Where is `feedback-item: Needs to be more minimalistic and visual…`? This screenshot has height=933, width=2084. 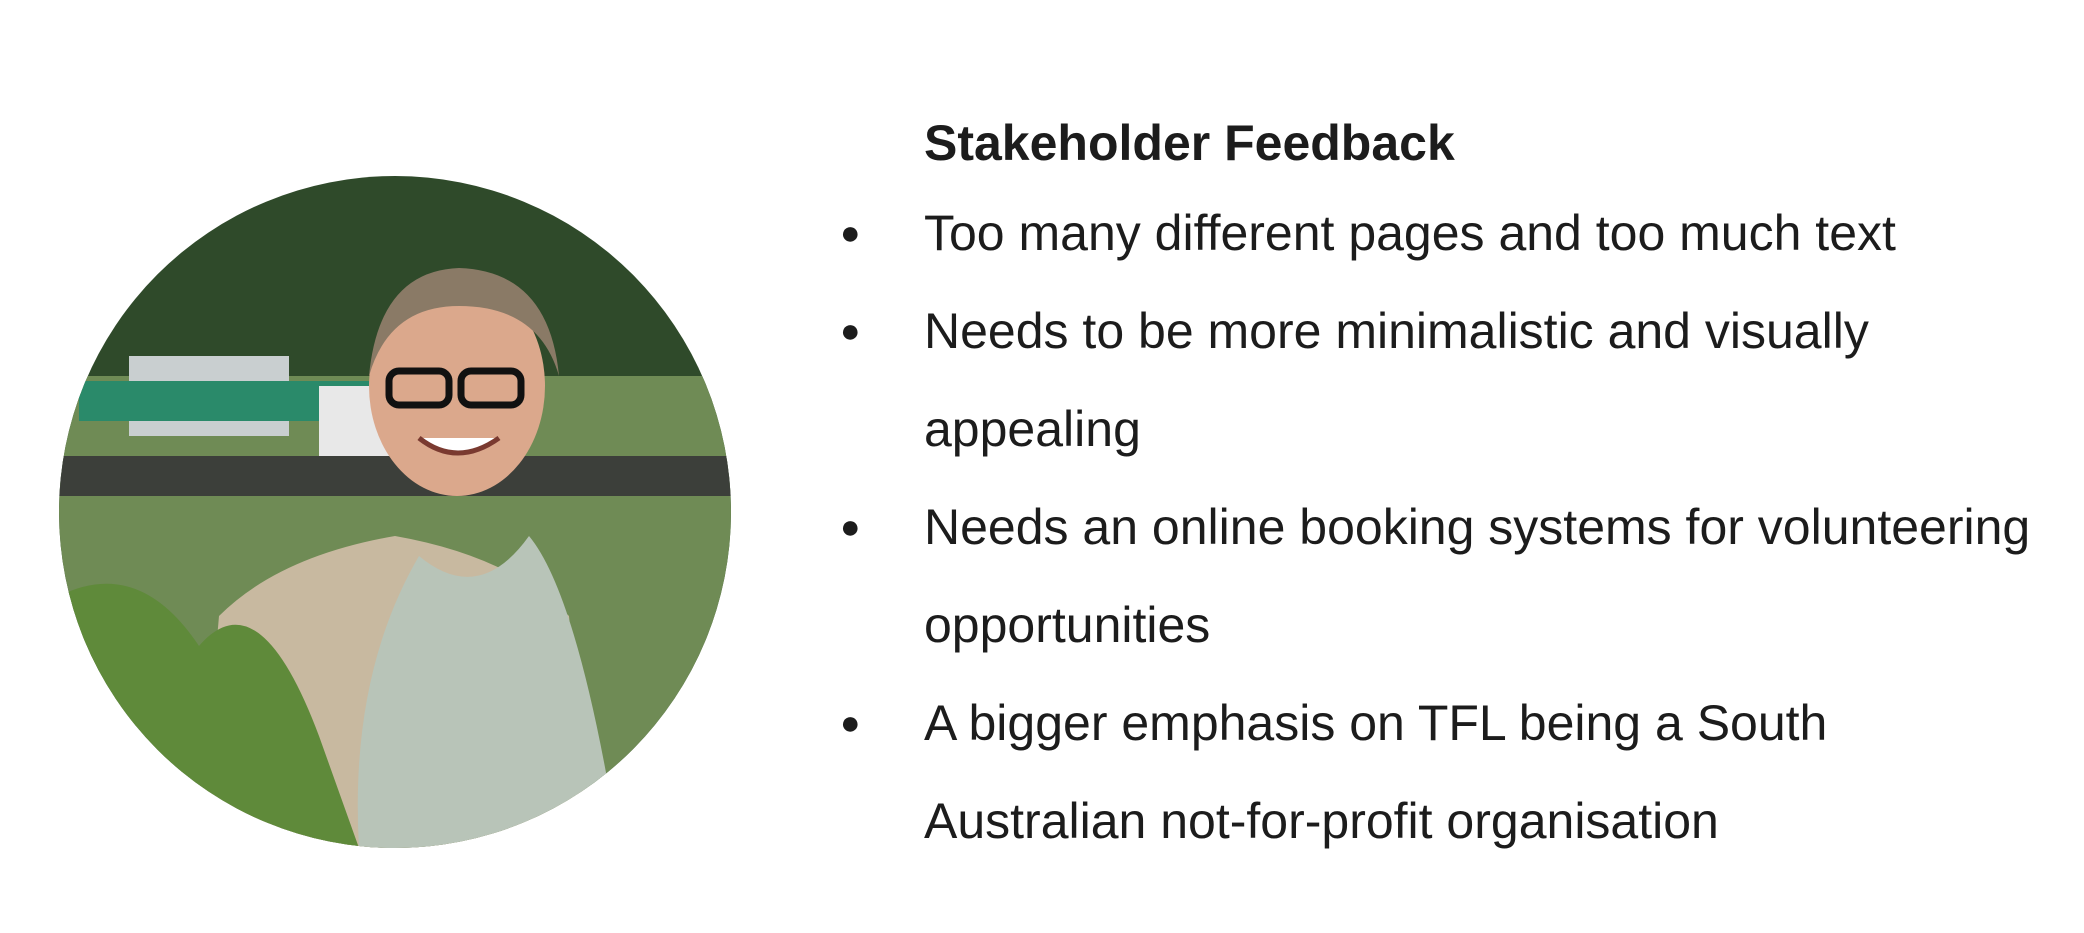
feedback-item: Needs to be more minimalistic and visual… is located at coordinates (1447, 380).